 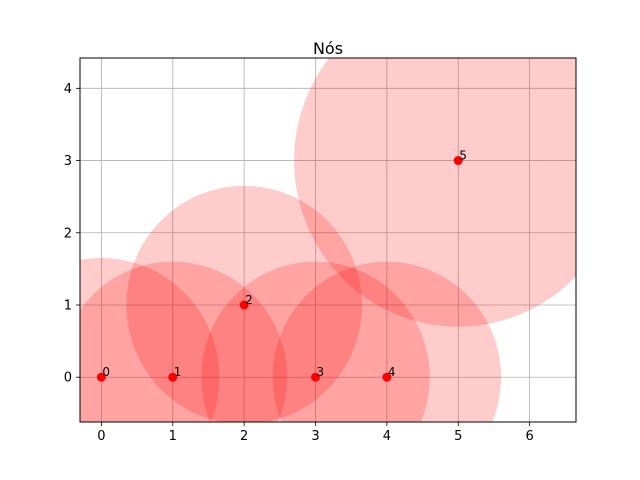 I want to click on node-label: 0, so click(x=106, y=372).